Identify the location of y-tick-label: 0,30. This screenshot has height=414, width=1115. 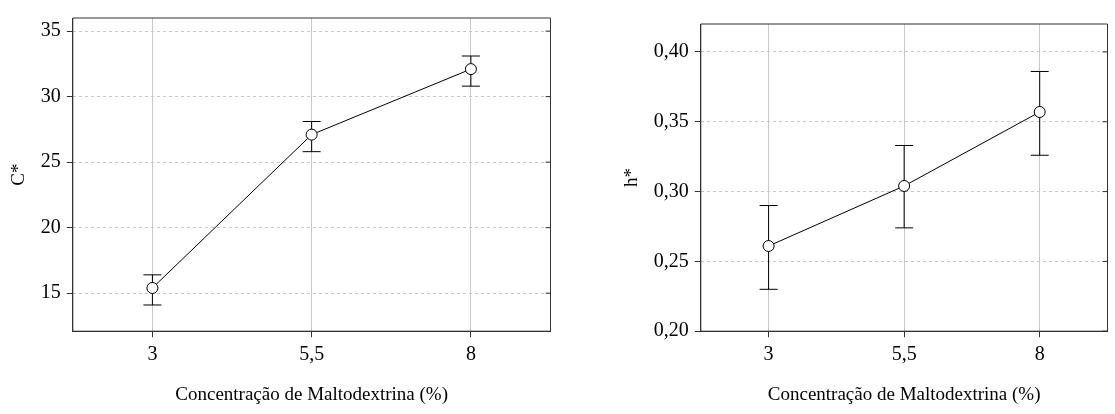
(671, 189).